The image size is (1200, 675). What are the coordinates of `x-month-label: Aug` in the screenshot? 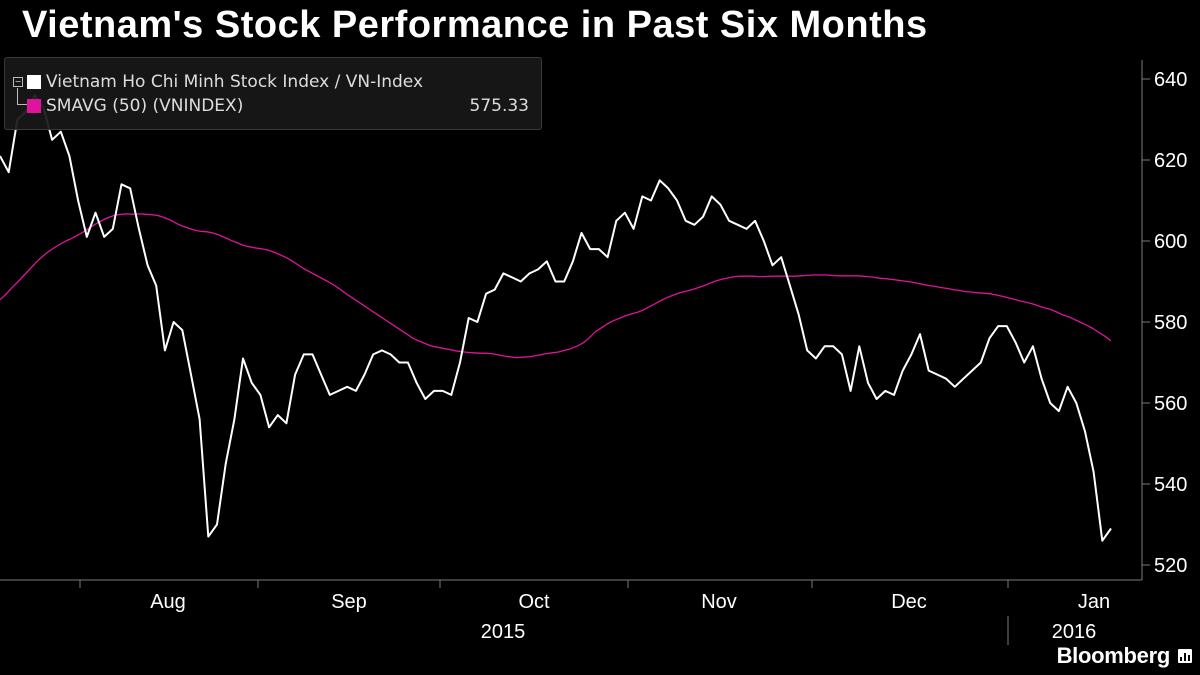 It's located at (168, 602).